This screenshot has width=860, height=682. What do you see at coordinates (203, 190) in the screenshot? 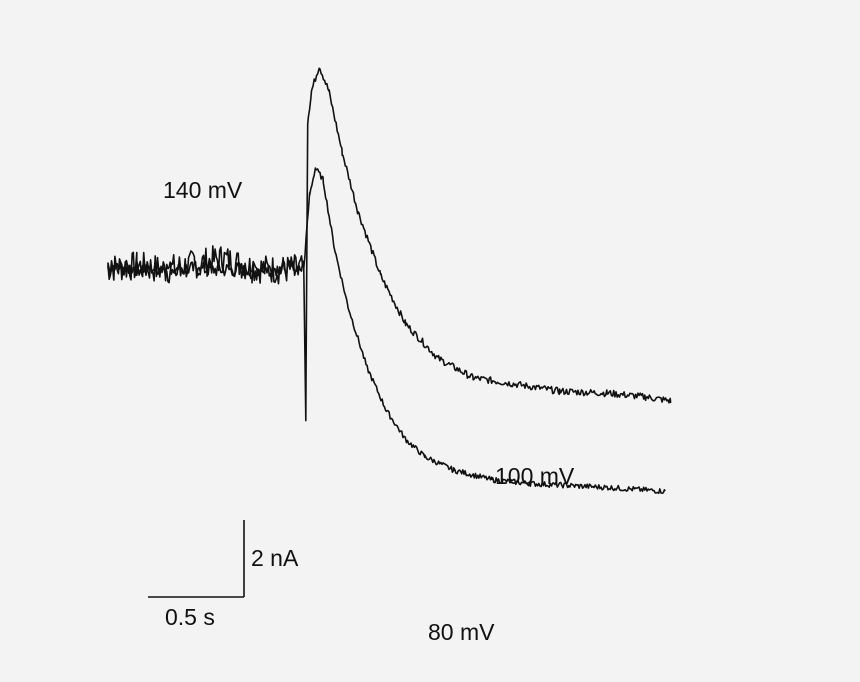
I see `label-140-mV: 140 mV` at bounding box center [203, 190].